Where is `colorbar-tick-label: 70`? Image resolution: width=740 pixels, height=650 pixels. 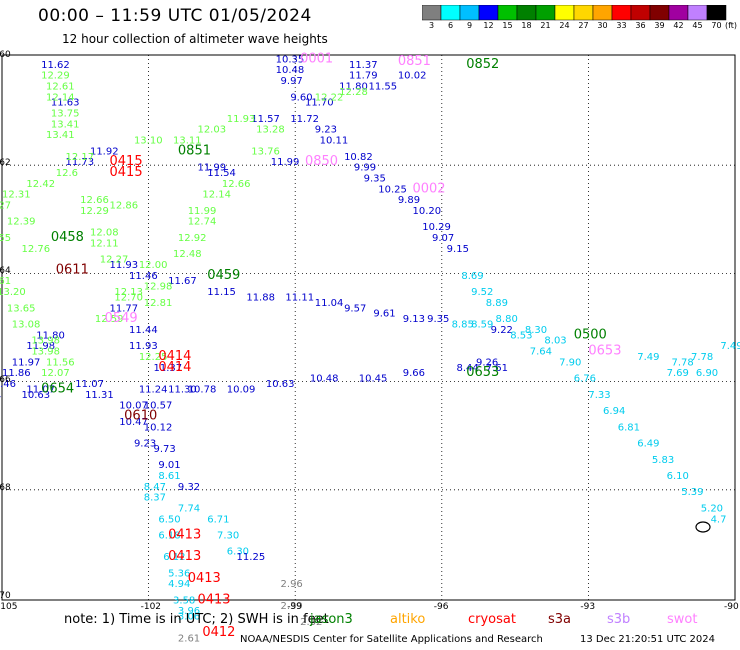 colorbar-tick-label: 70 is located at coordinates (716, 25).